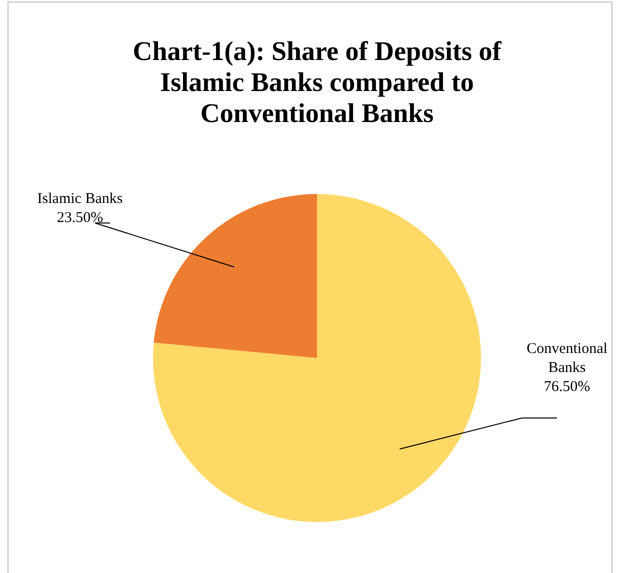  Describe the element at coordinates (567, 387) in the screenshot. I see `data-label: 76.50%` at that location.